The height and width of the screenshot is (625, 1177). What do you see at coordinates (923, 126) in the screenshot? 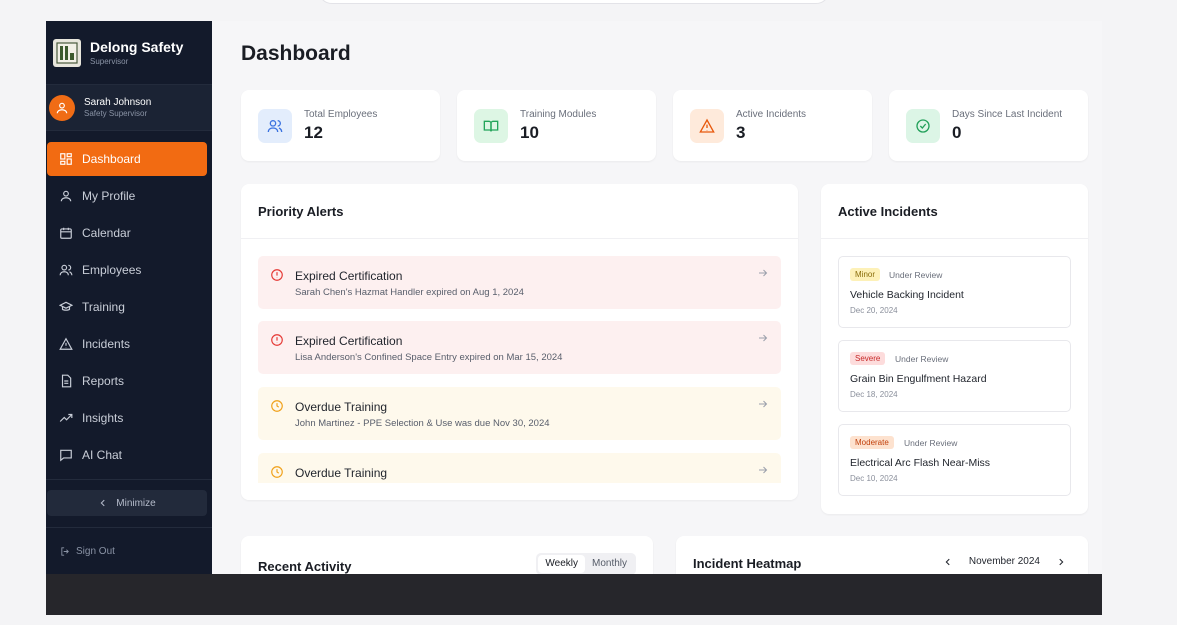
I see `check-circle-icon` at bounding box center [923, 126].